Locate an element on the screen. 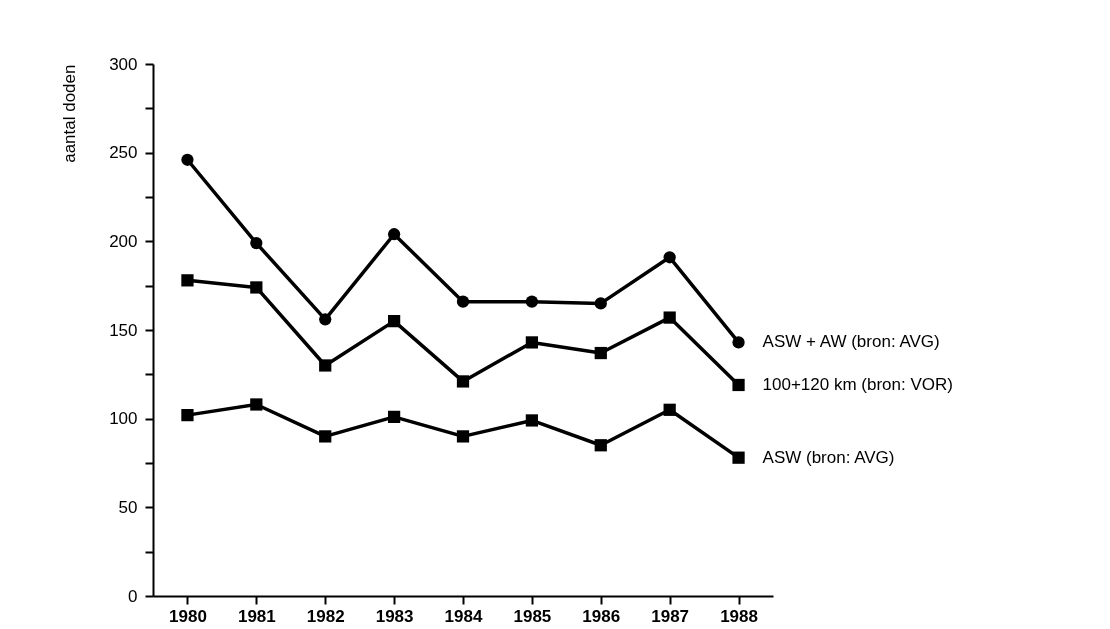  y-tick-label: 50 is located at coordinates (128, 507).